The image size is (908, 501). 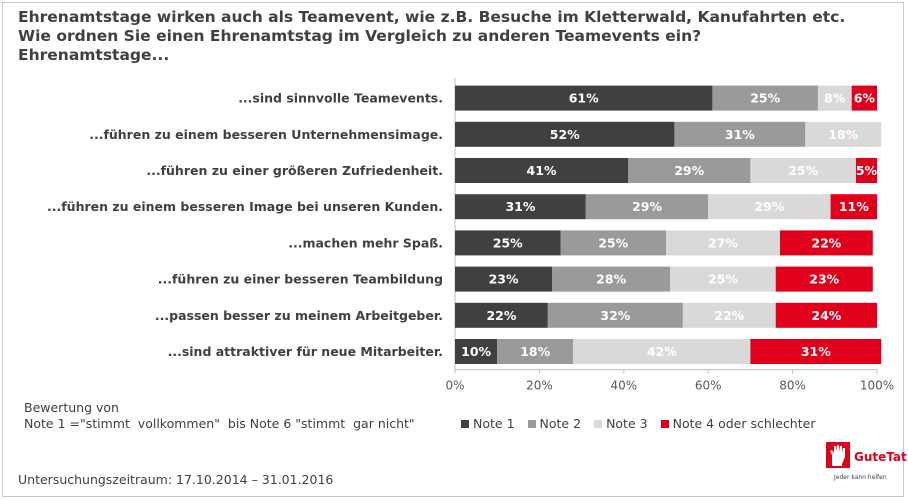 I want to click on data-label: 61%, so click(x=584, y=98).